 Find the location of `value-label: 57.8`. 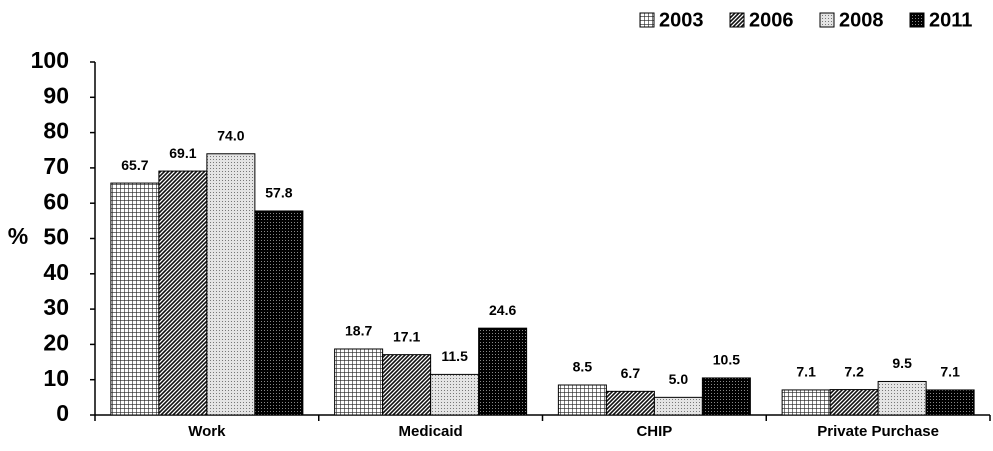

value-label: 57.8 is located at coordinates (278, 193).